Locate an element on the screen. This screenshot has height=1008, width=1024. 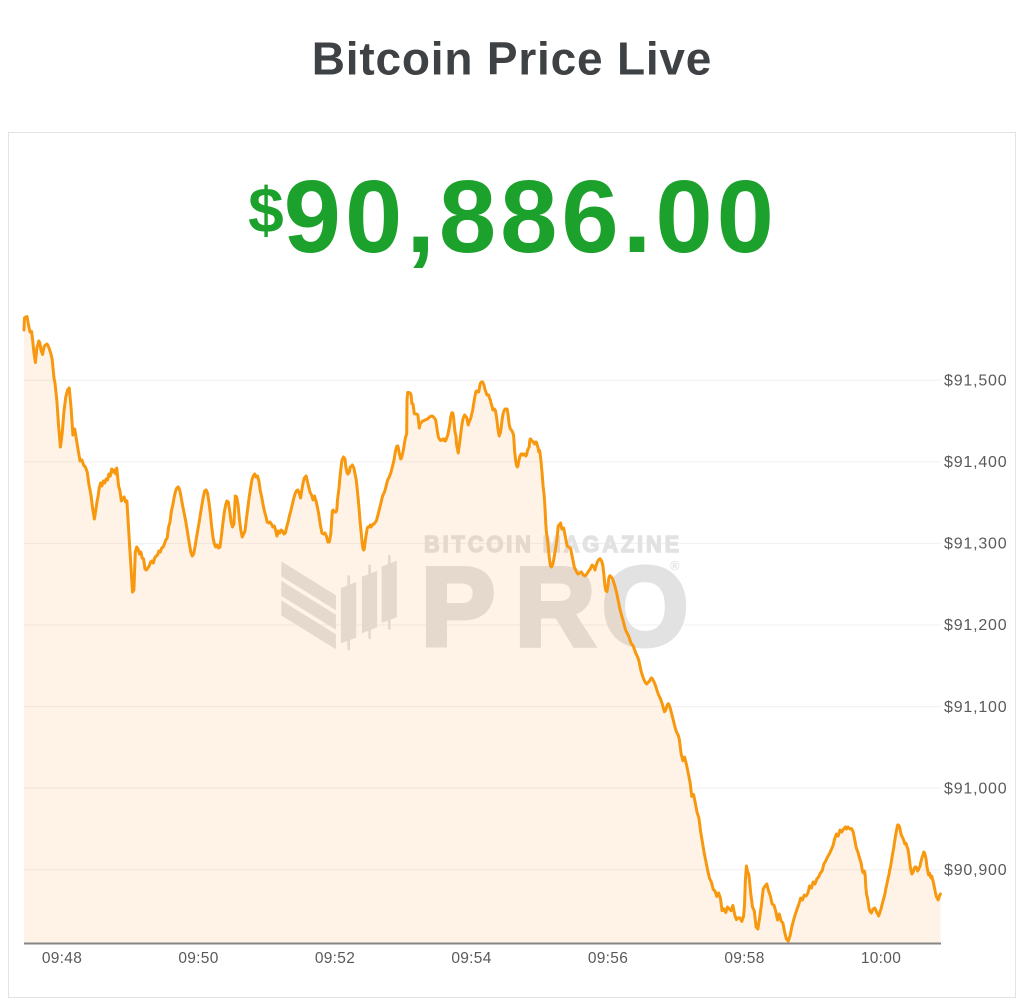
svg-text: $91,000 is located at coordinates (975, 788).